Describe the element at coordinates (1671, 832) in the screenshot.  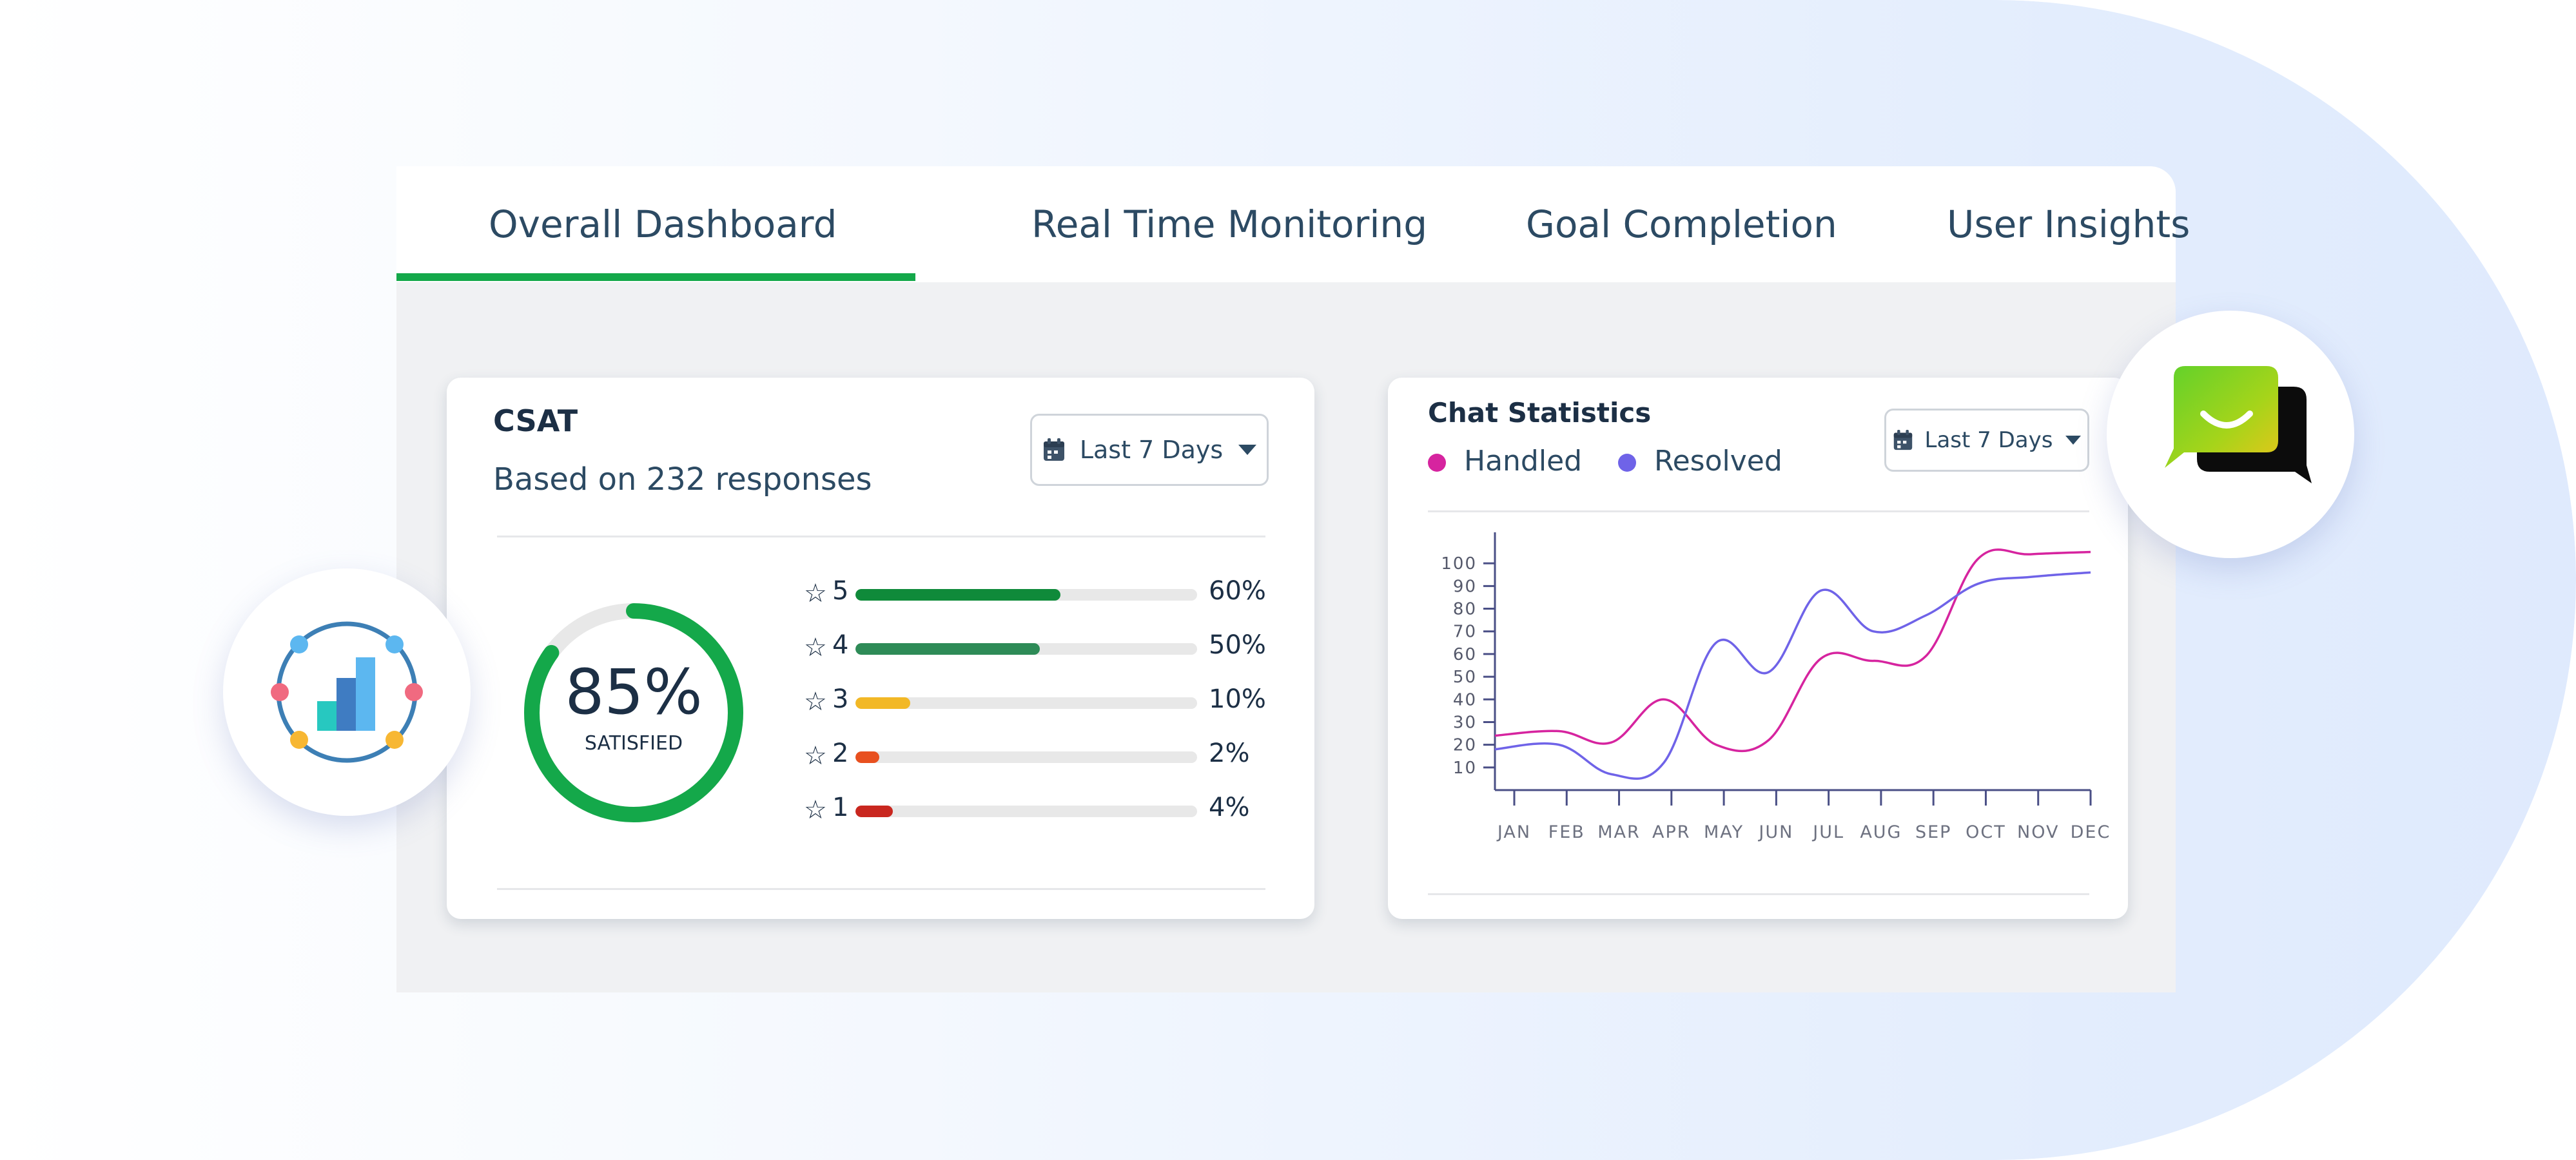
I see `x-tick-label: APR` at that location.